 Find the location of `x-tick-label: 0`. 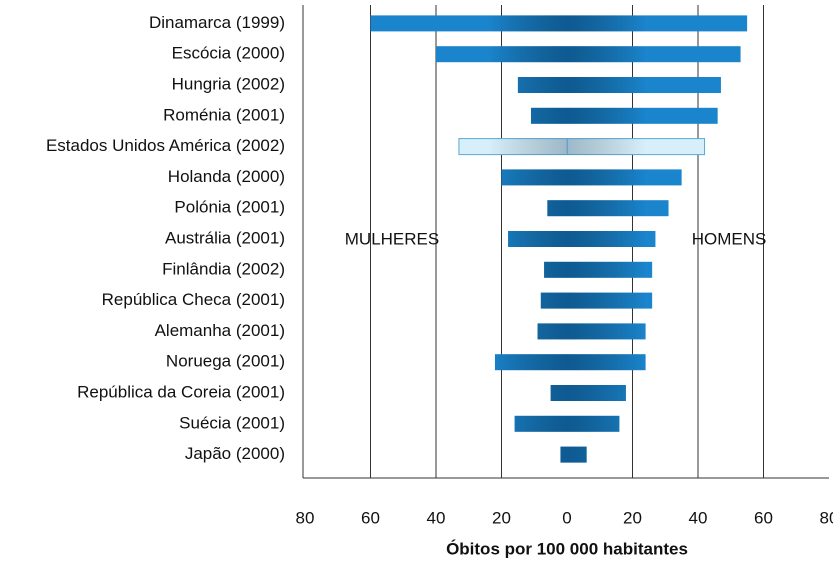

x-tick-label: 0 is located at coordinates (566, 517).